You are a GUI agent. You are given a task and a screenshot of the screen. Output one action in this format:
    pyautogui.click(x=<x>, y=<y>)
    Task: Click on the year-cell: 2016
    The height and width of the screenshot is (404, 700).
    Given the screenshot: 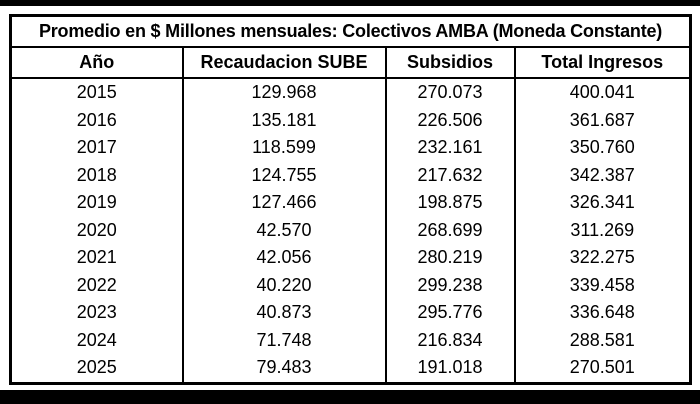 What is the action you would take?
    pyautogui.click(x=96, y=119)
    